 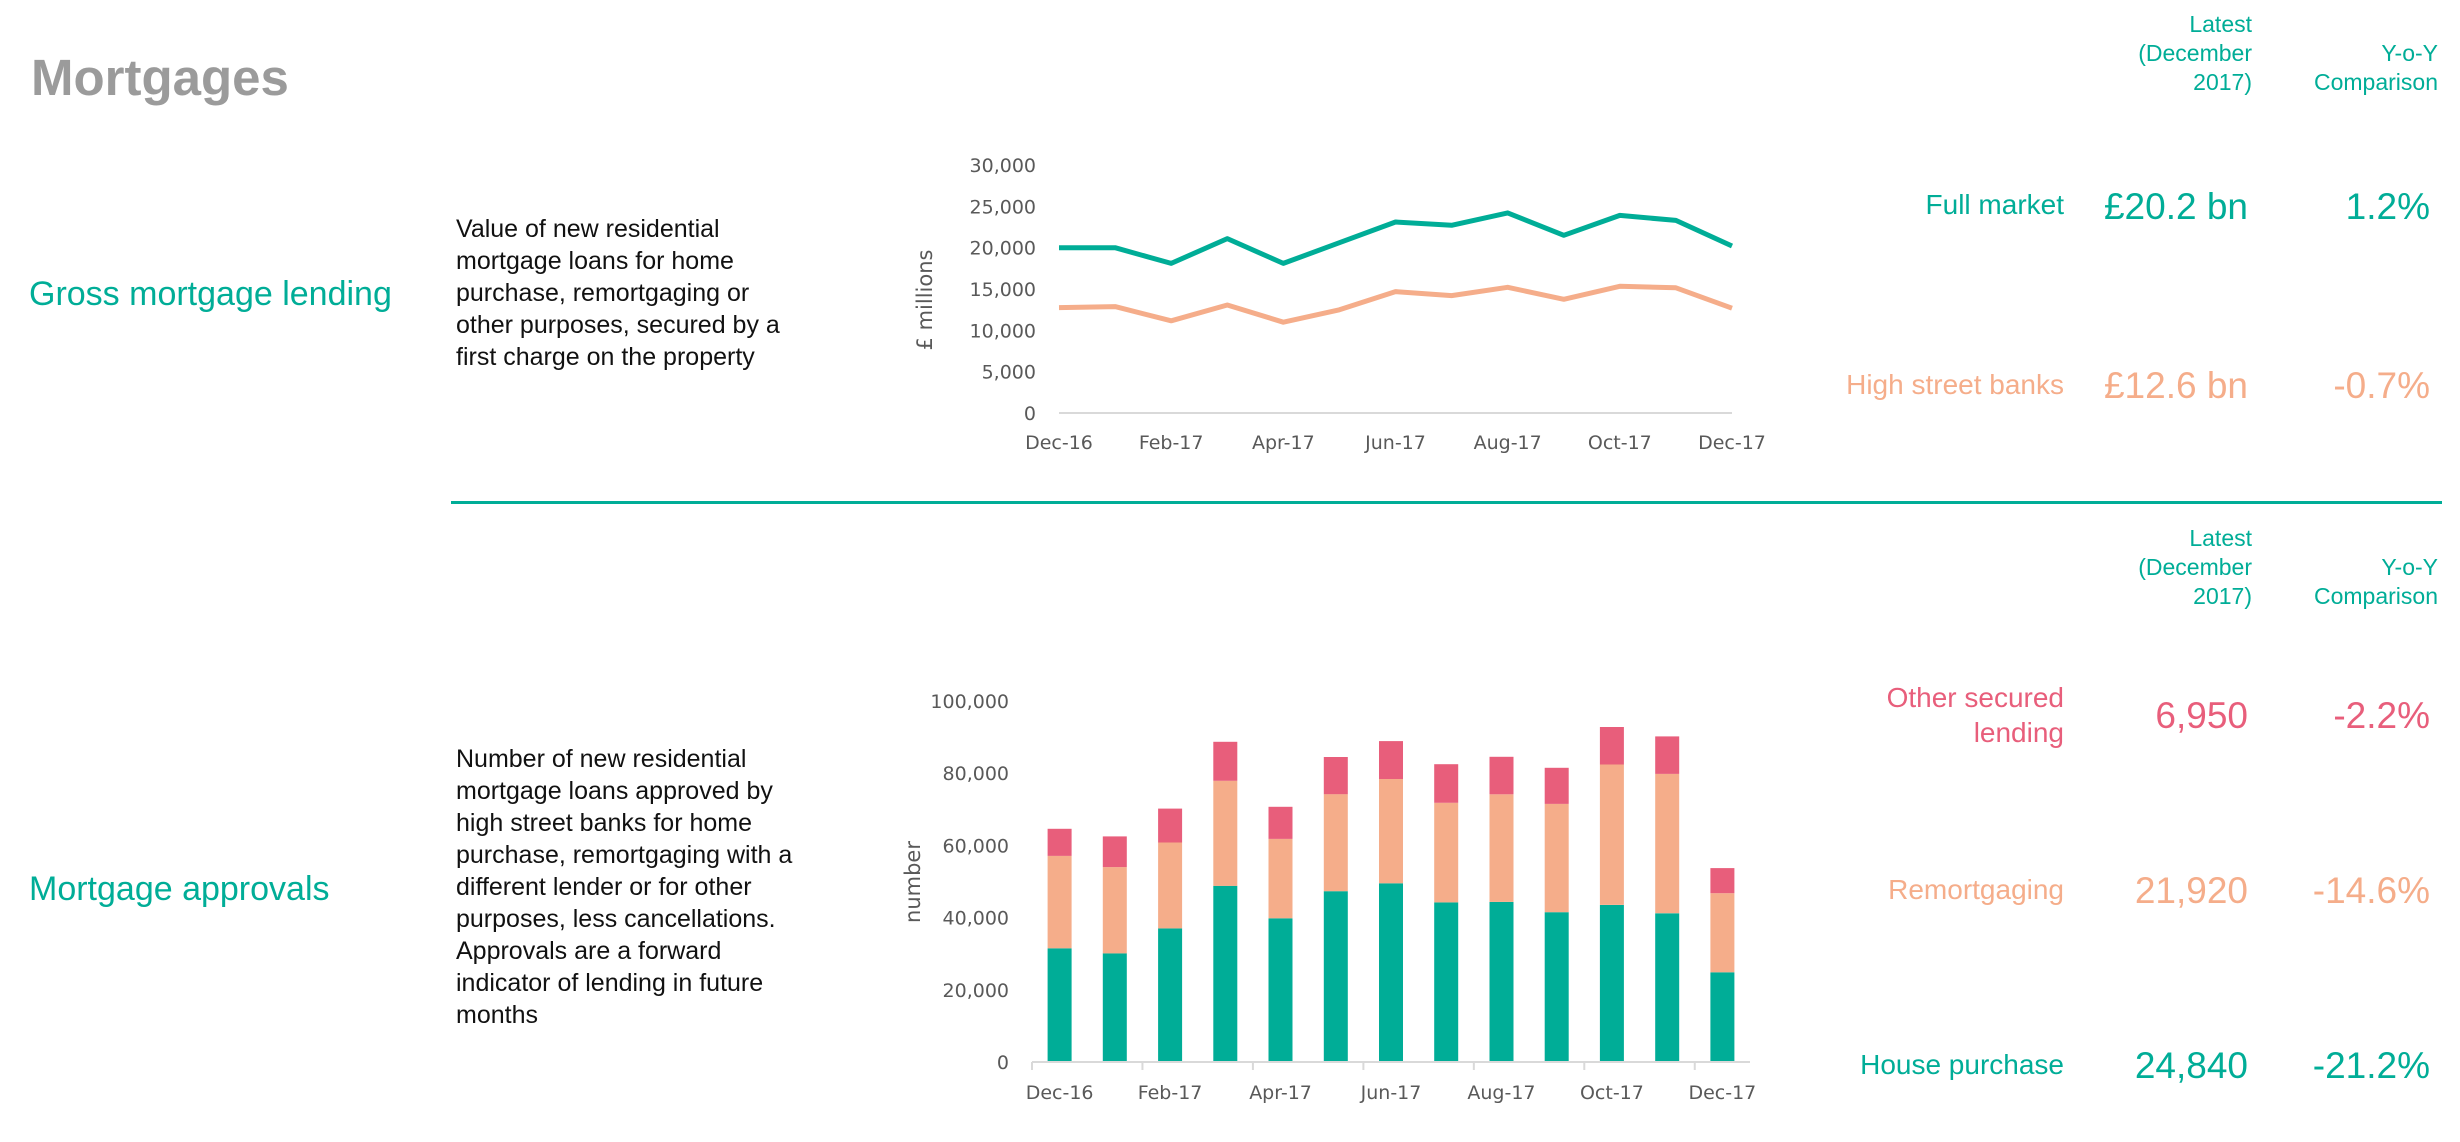 I want to click on x-tick-label: Oct-17, so click(x=1612, y=1093).